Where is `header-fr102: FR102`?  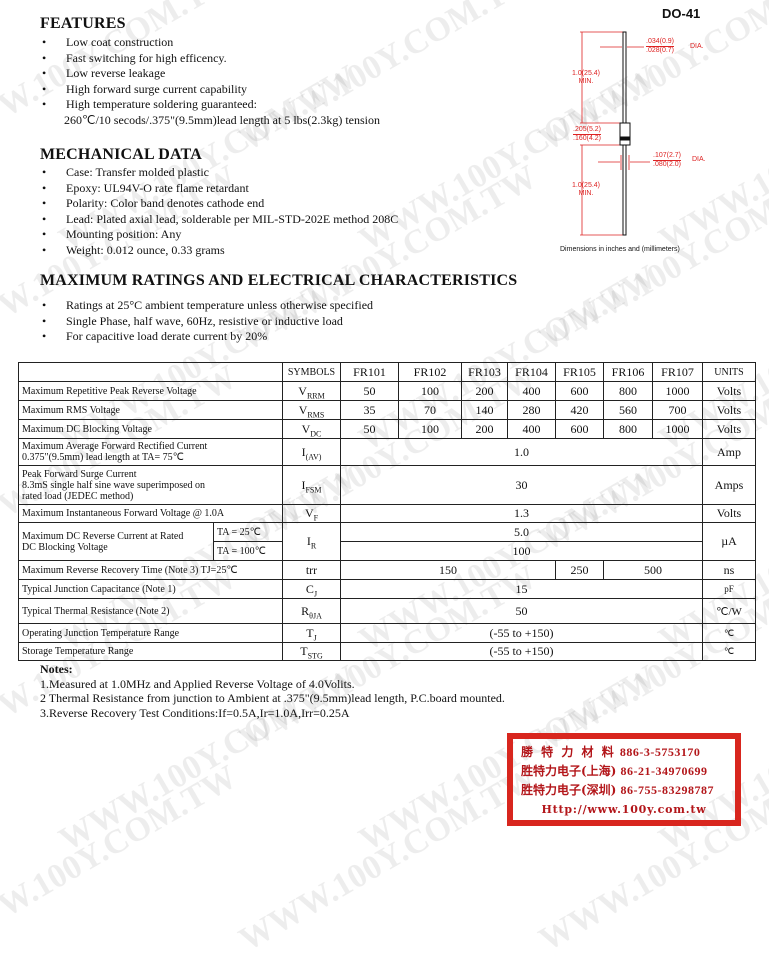 header-fr102: FR102 is located at coordinates (430, 372).